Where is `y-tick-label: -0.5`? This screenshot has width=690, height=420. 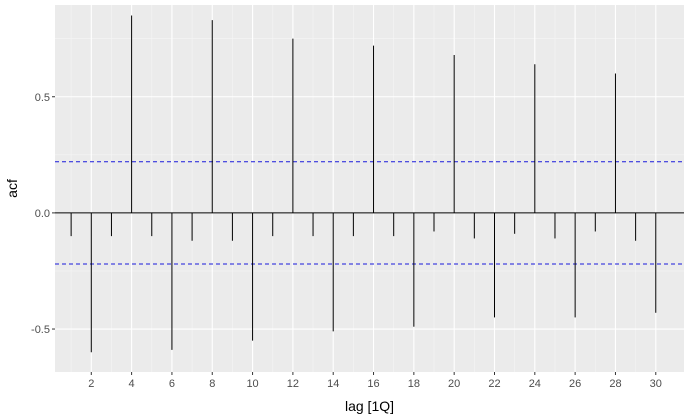
y-tick-label: -0.5 is located at coordinates (40, 330).